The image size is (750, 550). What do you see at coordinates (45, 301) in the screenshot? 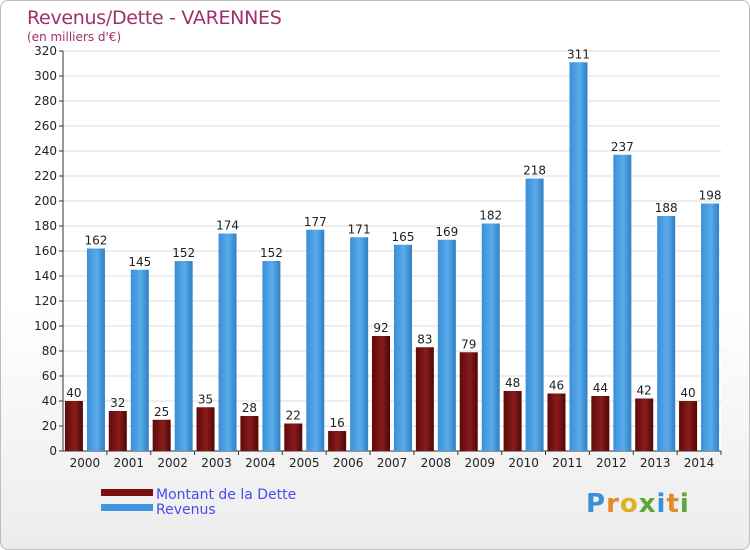
I see `y-tick-label: 120` at bounding box center [45, 301].